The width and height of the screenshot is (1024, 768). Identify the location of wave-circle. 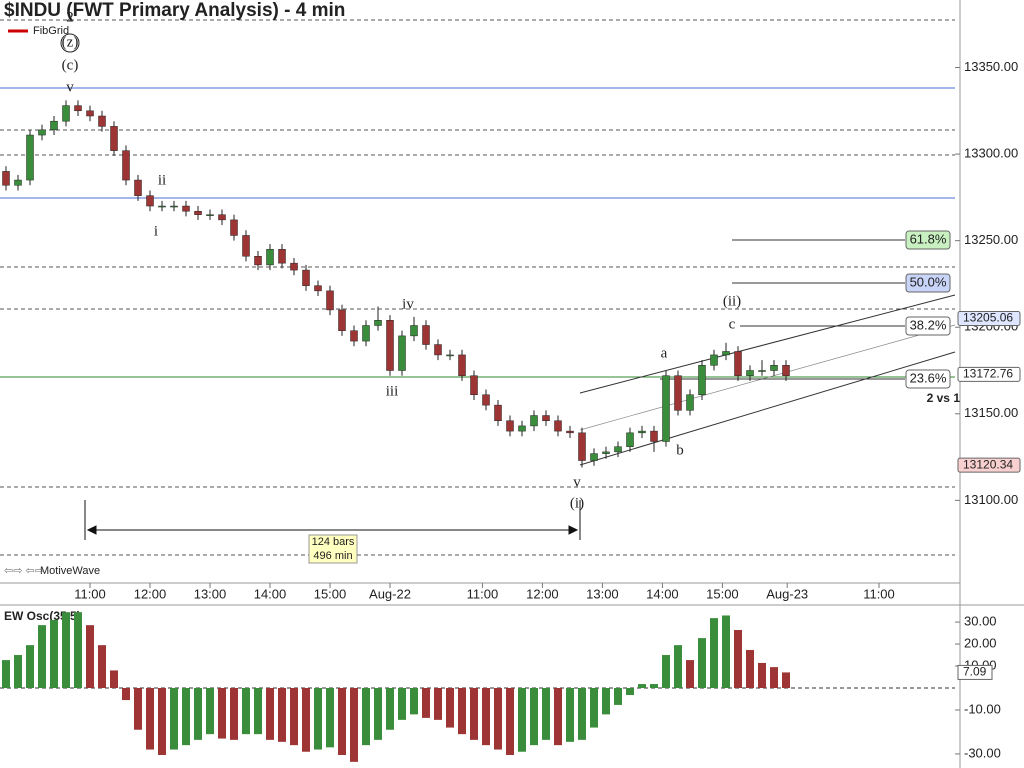
(70, 43).